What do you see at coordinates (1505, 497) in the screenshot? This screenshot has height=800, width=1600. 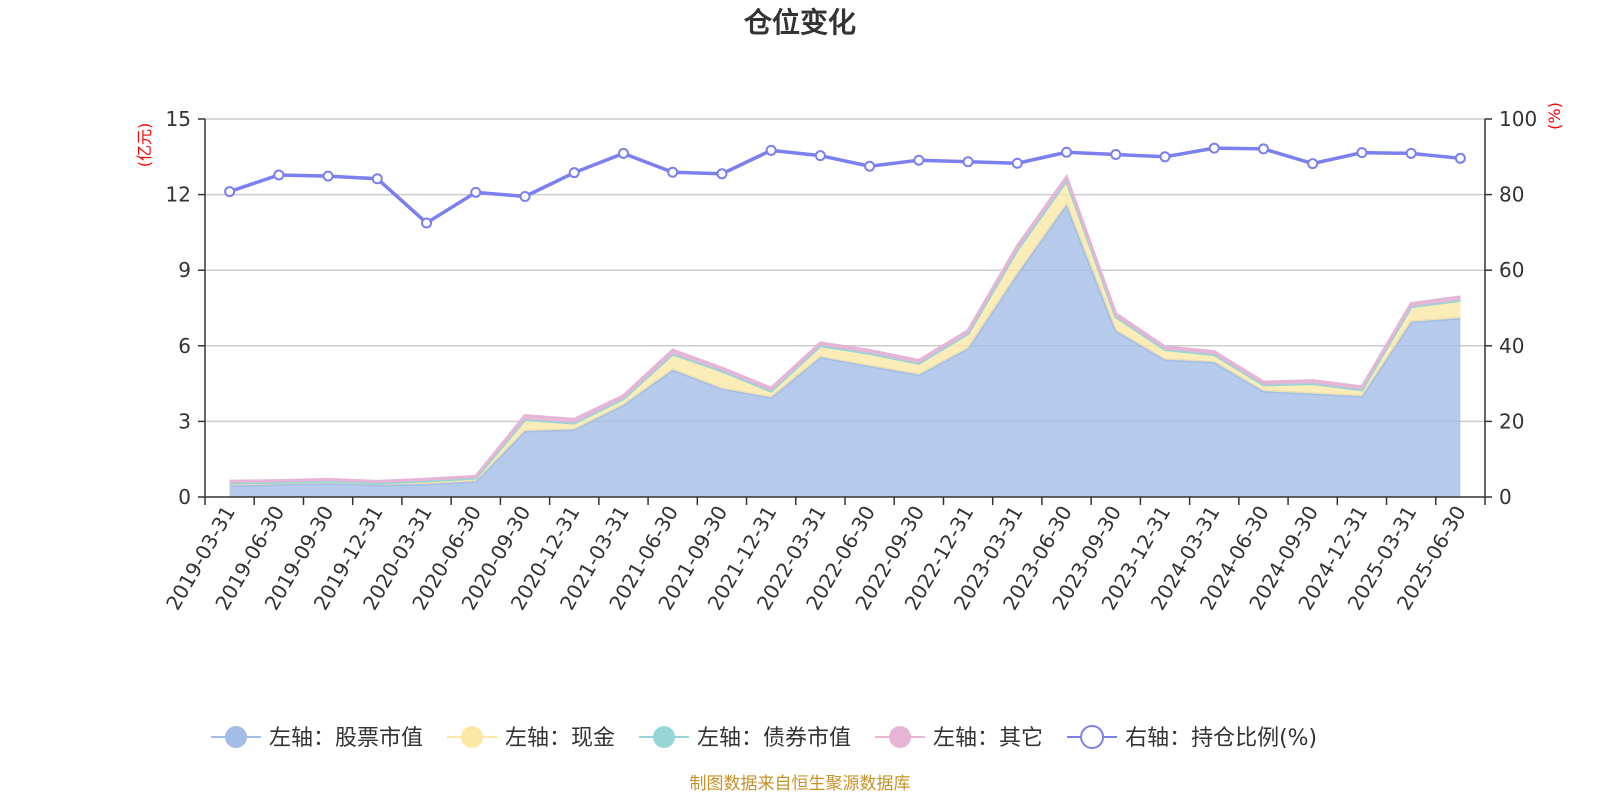 I see `right-tick-label: 0` at bounding box center [1505, 497].